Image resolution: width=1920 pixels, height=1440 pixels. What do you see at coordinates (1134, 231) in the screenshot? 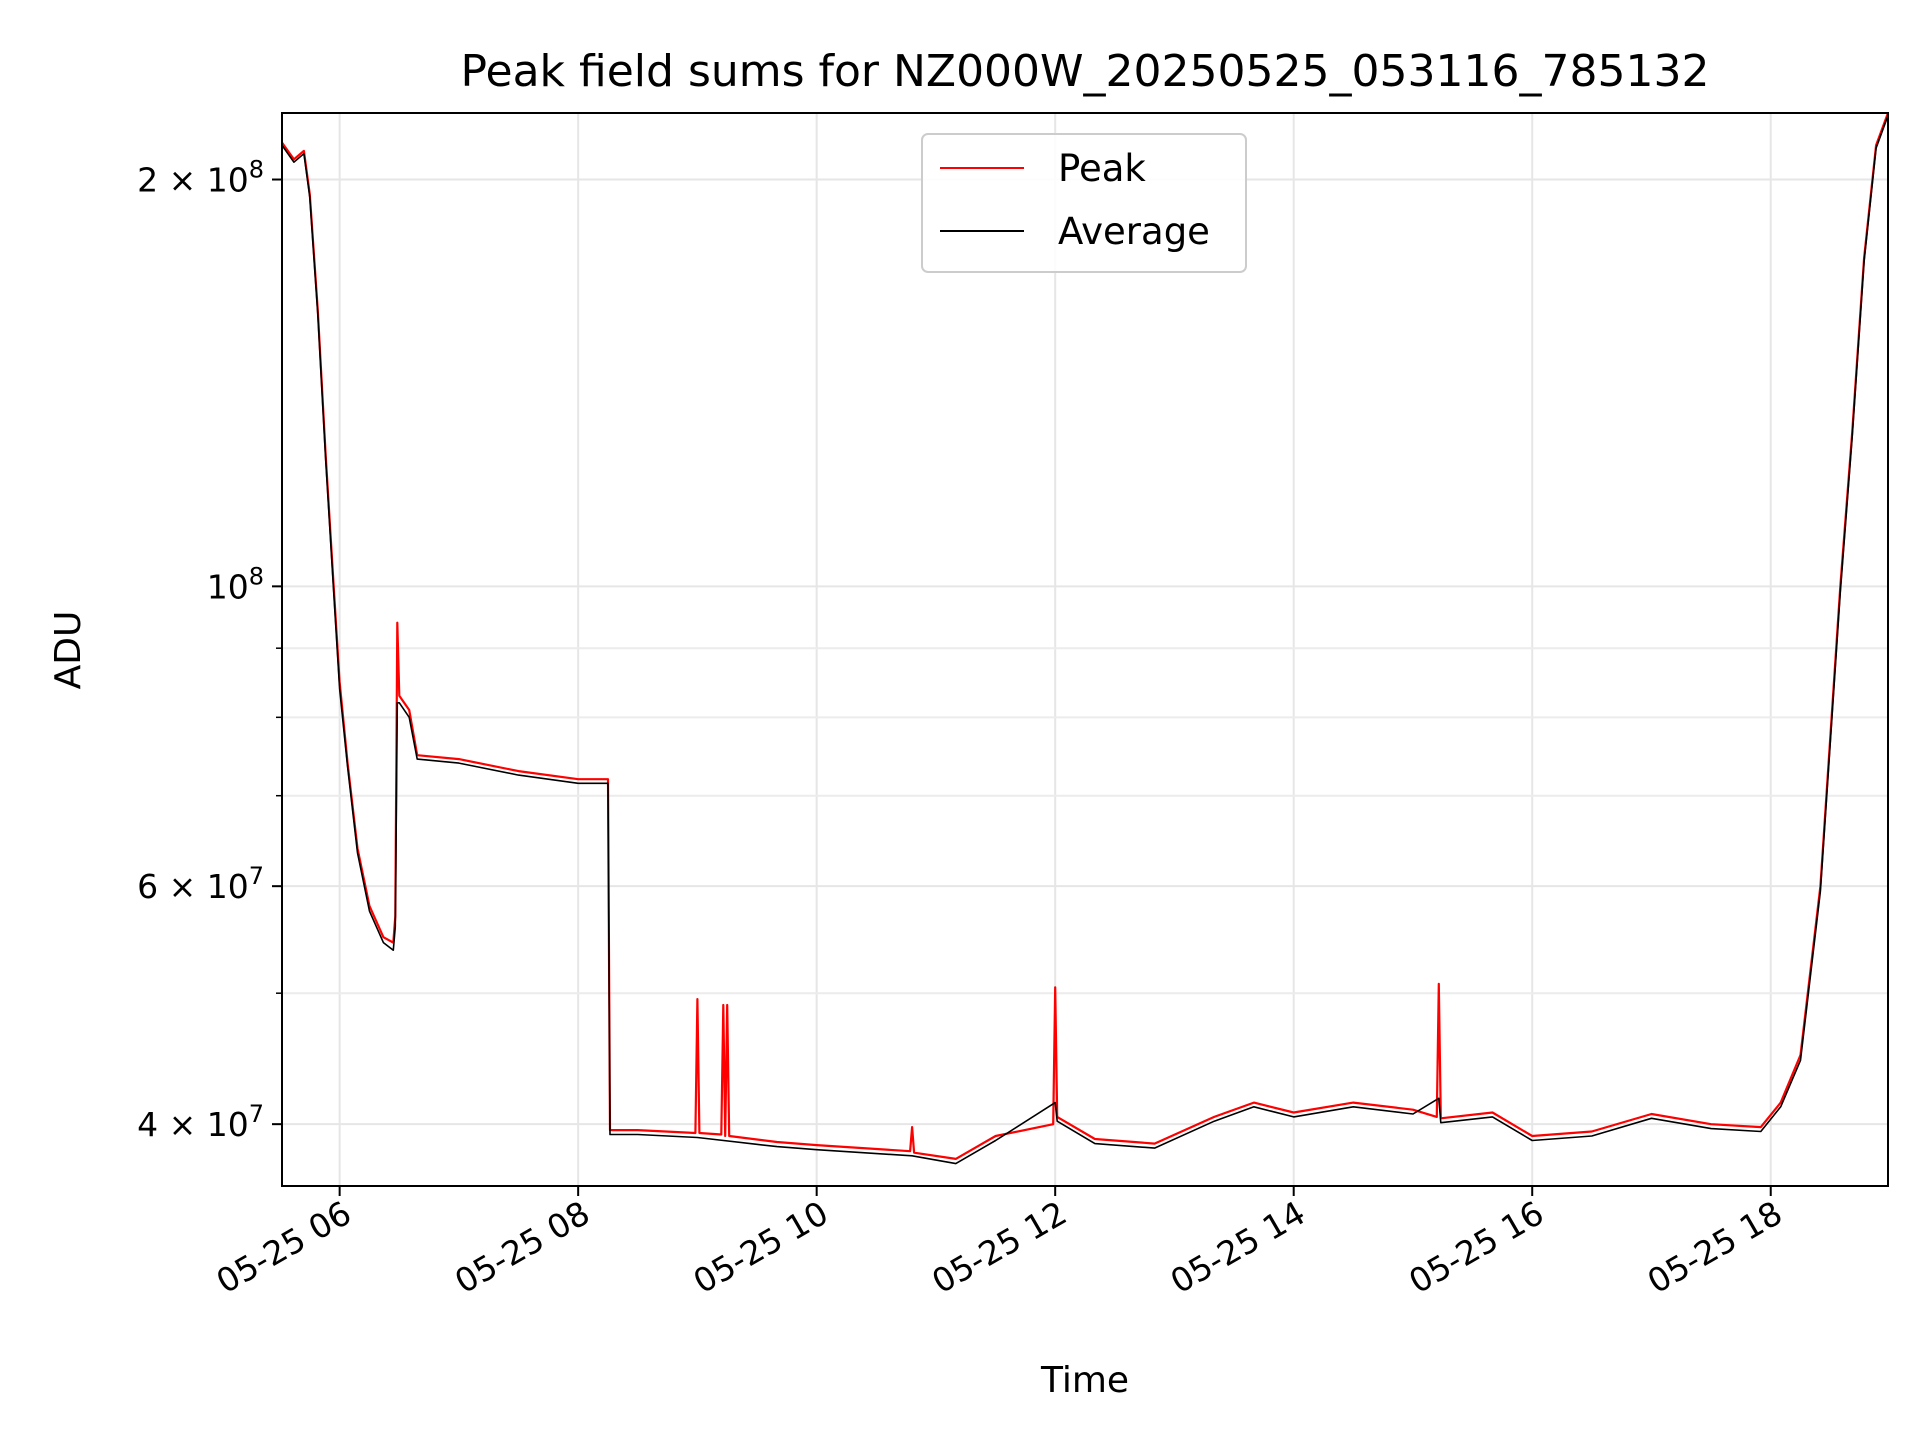
I see `legend-label-average: Average` at bounding box center [1134, 231].